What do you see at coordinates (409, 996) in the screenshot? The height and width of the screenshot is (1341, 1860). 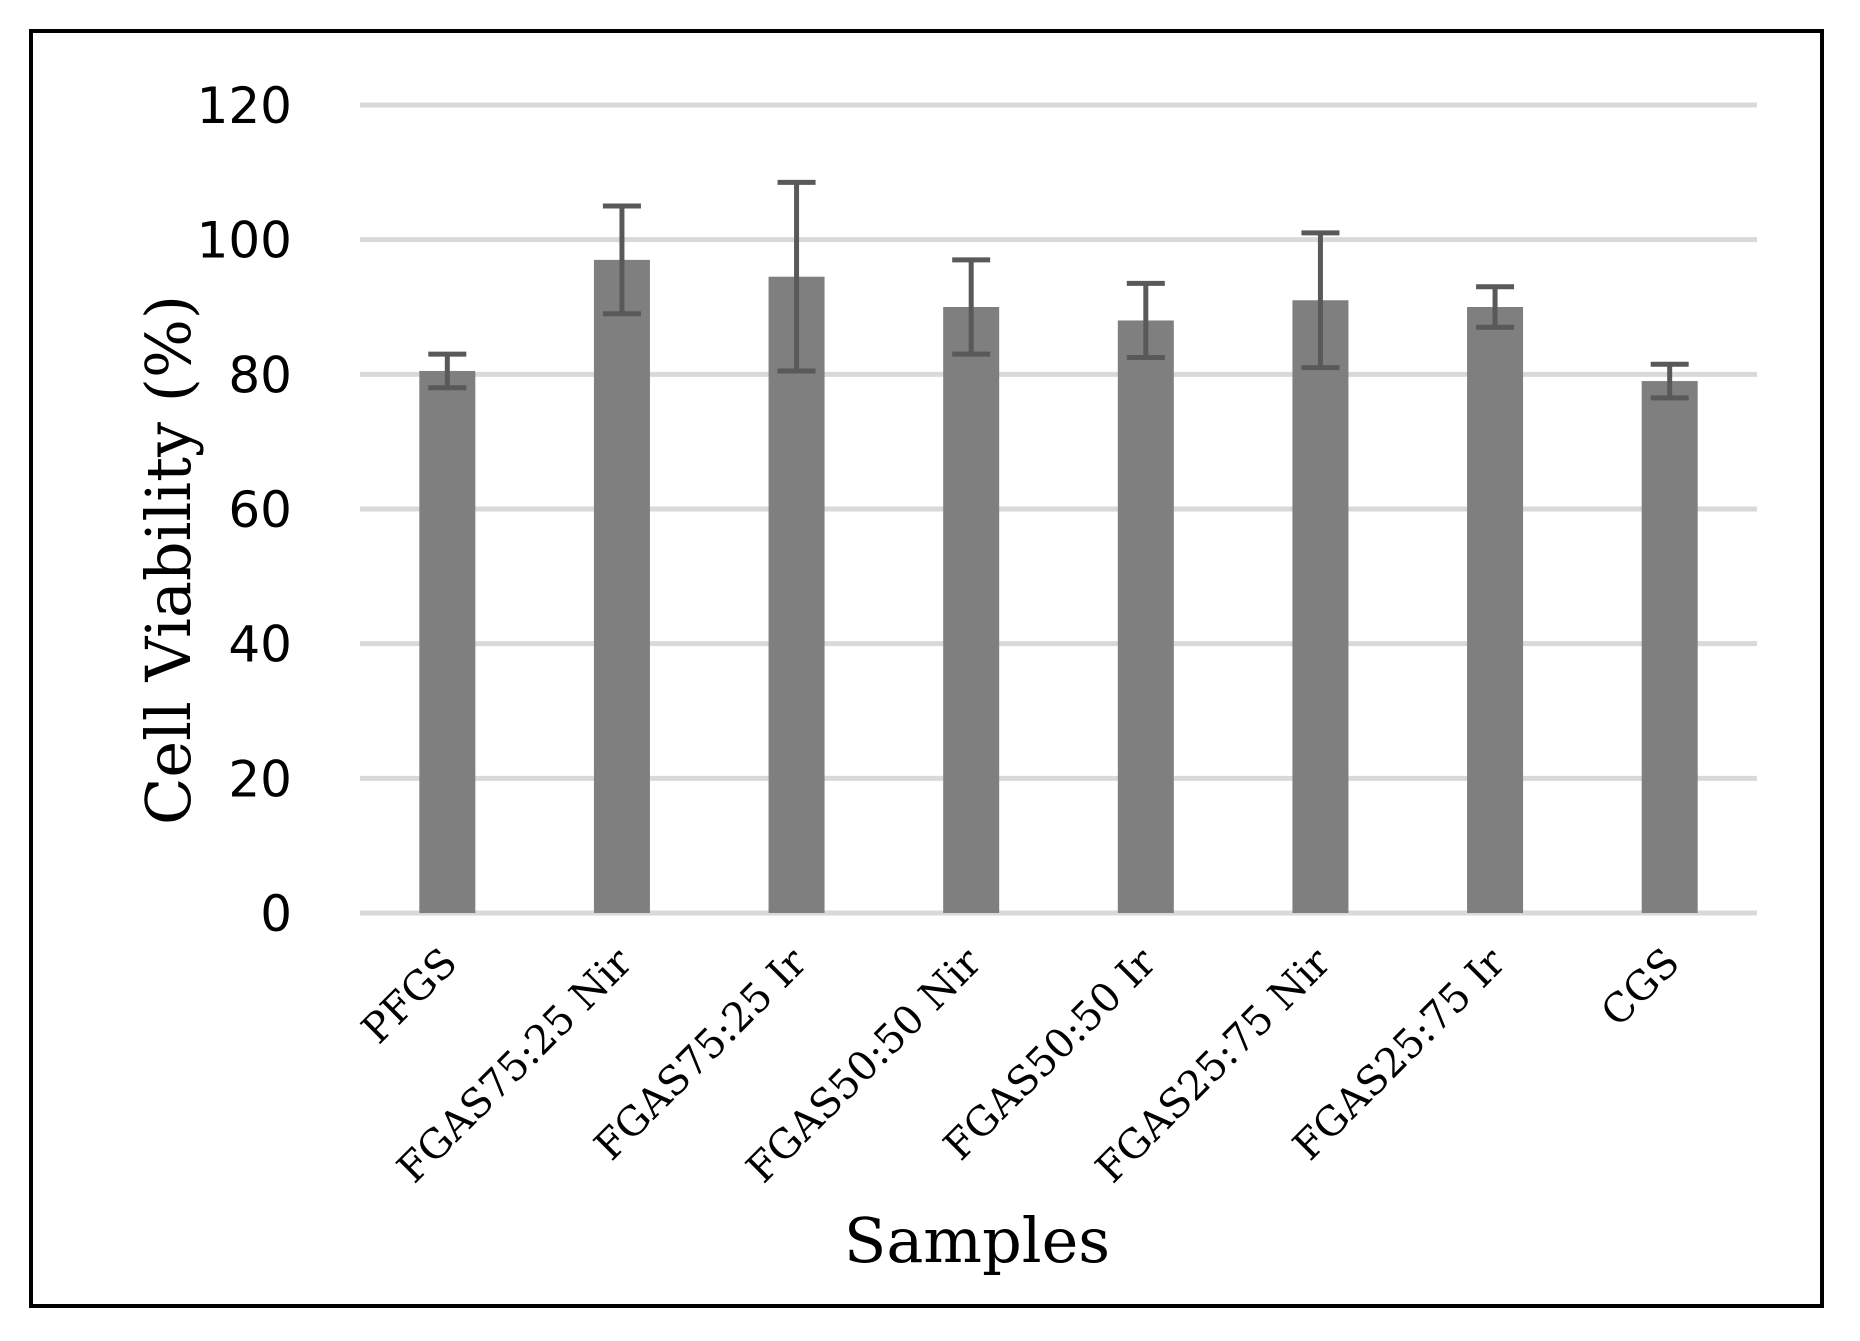 I see `x-category-label-0: PFGS` at bounding box center [409, 996].